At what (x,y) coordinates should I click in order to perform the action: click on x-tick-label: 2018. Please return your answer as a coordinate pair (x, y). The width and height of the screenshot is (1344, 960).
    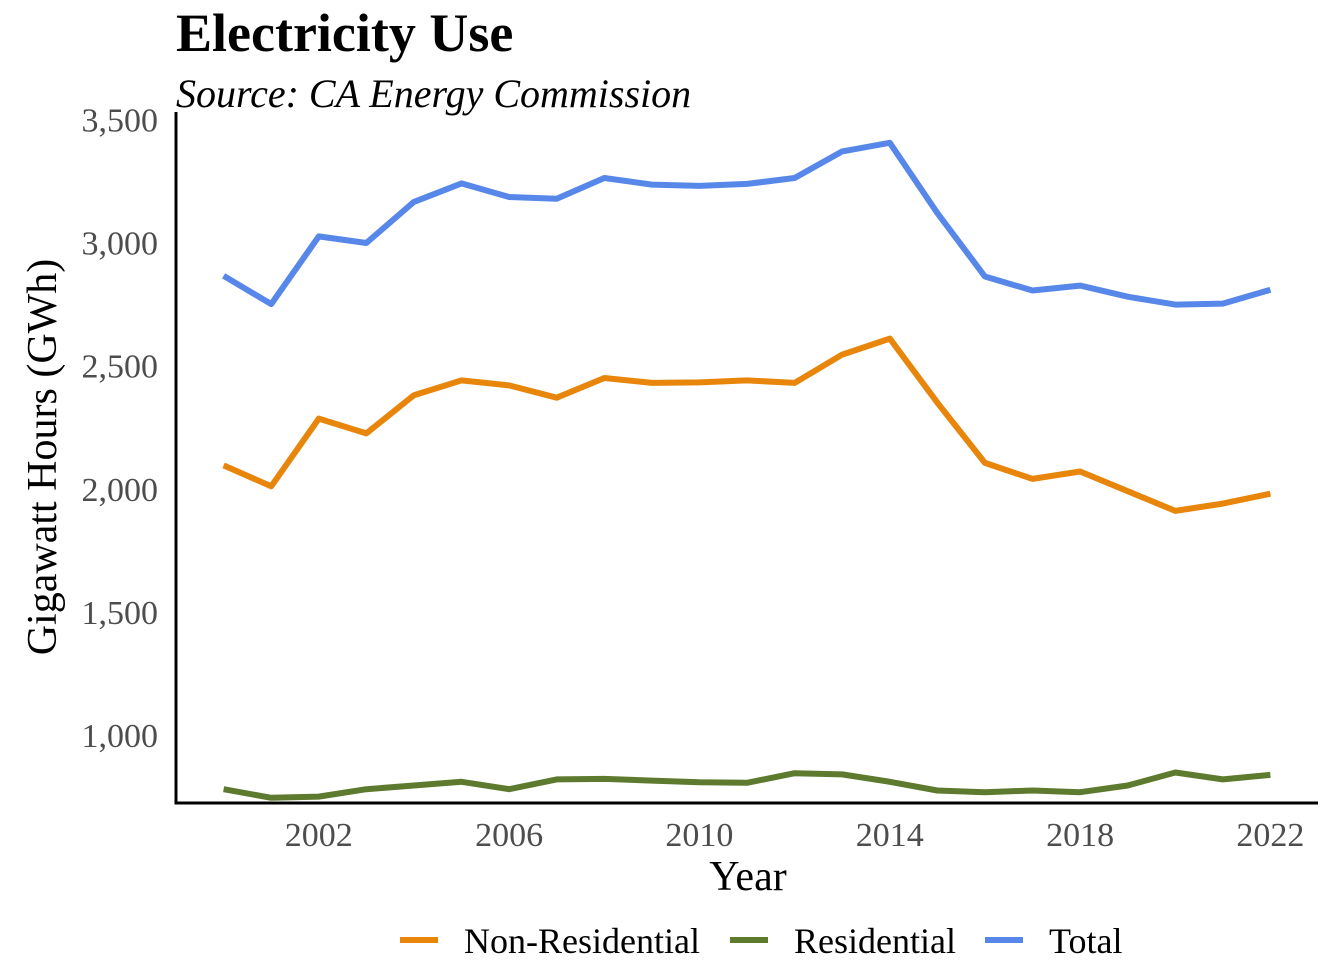
    Looking at the image, I should click on (1080, 835).